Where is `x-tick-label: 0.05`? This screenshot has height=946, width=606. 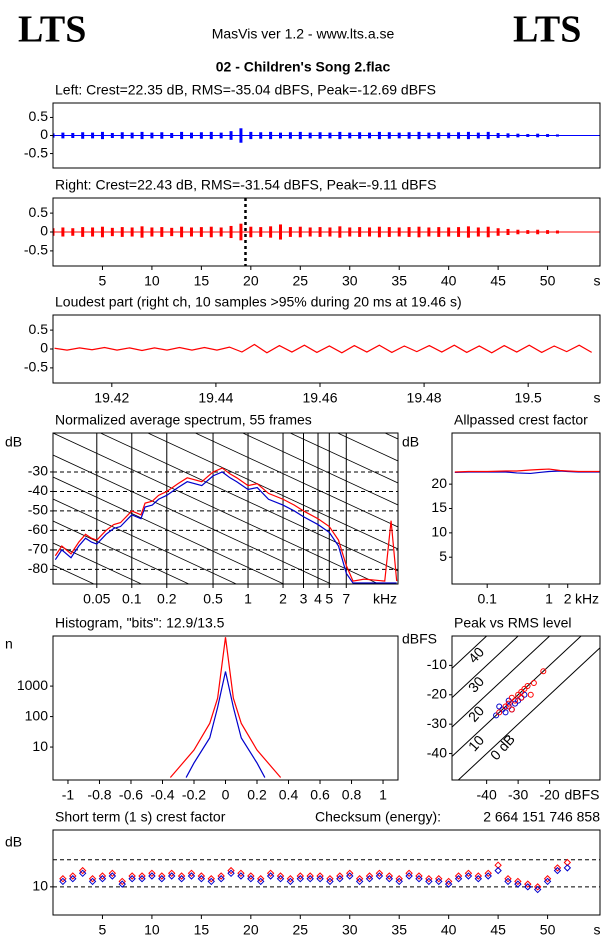
x-tick-label: 0.05 is located at coordinates (96, 599).